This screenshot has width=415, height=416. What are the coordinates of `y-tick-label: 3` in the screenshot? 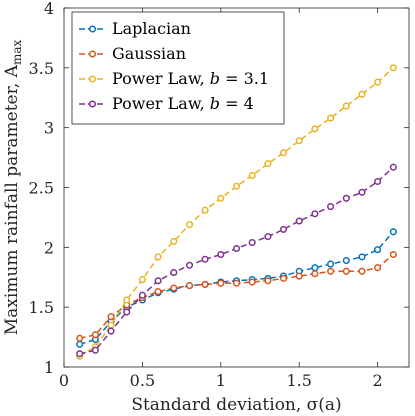 It's located at (49, 128).